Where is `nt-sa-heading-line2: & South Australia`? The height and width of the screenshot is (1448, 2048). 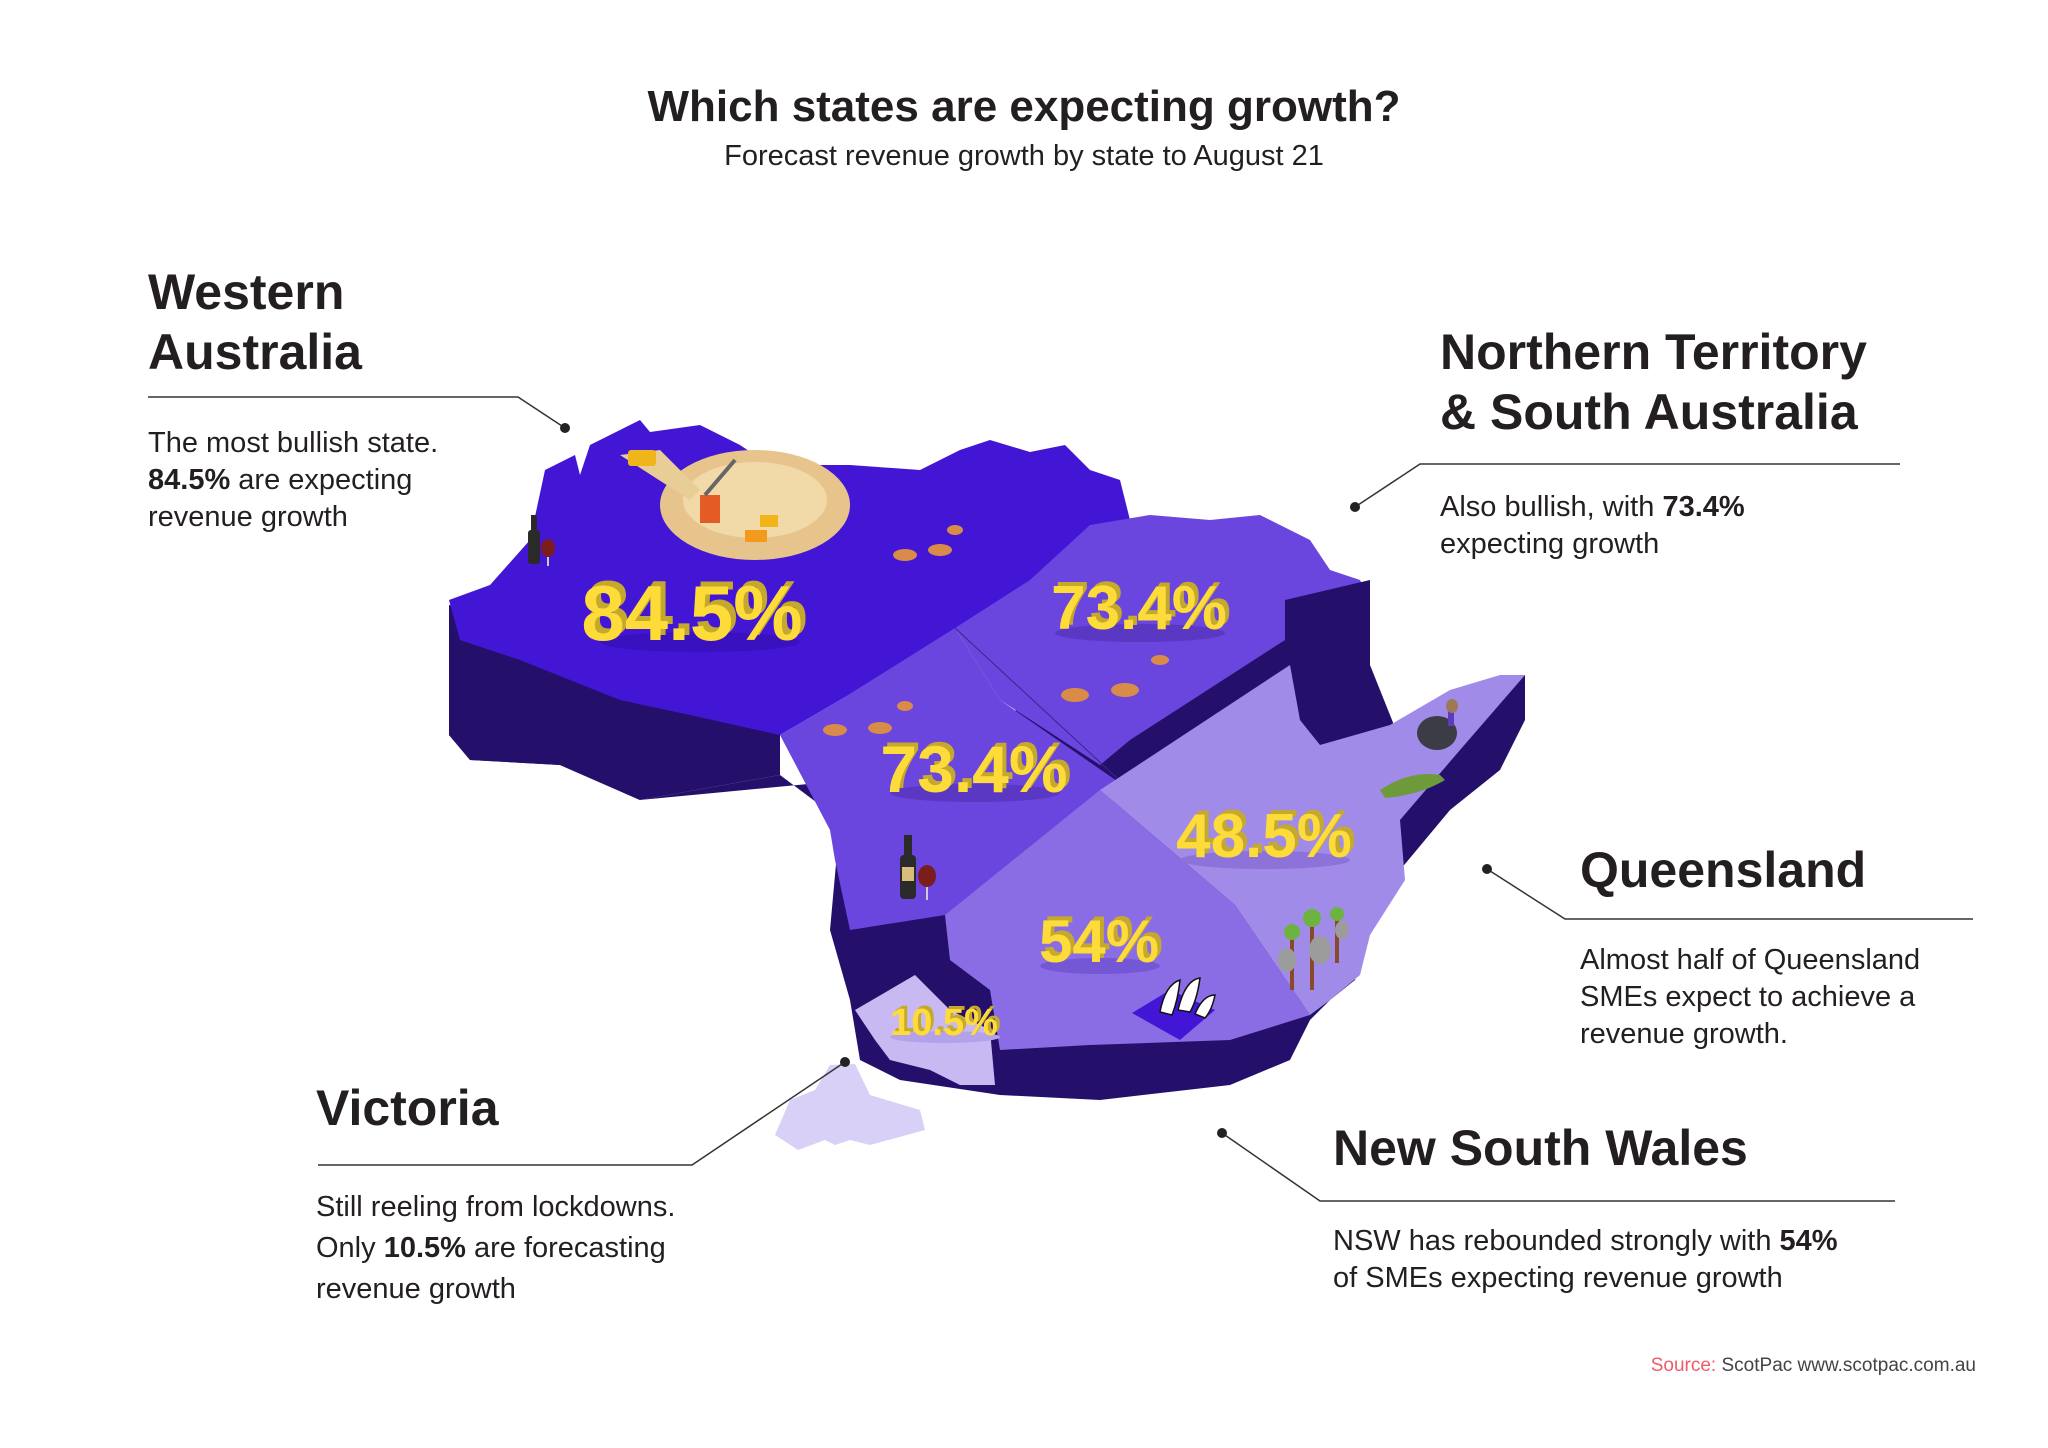
nt-sa-heading-line2: & South Australia is located at coordinates (1649, 412).